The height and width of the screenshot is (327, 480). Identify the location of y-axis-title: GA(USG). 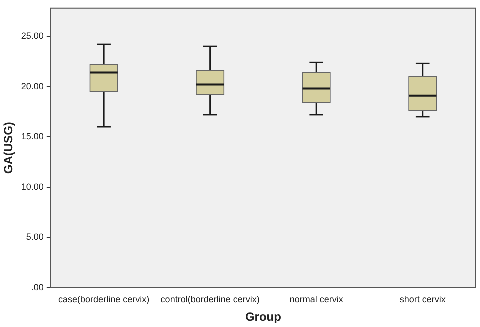
(9, 148).